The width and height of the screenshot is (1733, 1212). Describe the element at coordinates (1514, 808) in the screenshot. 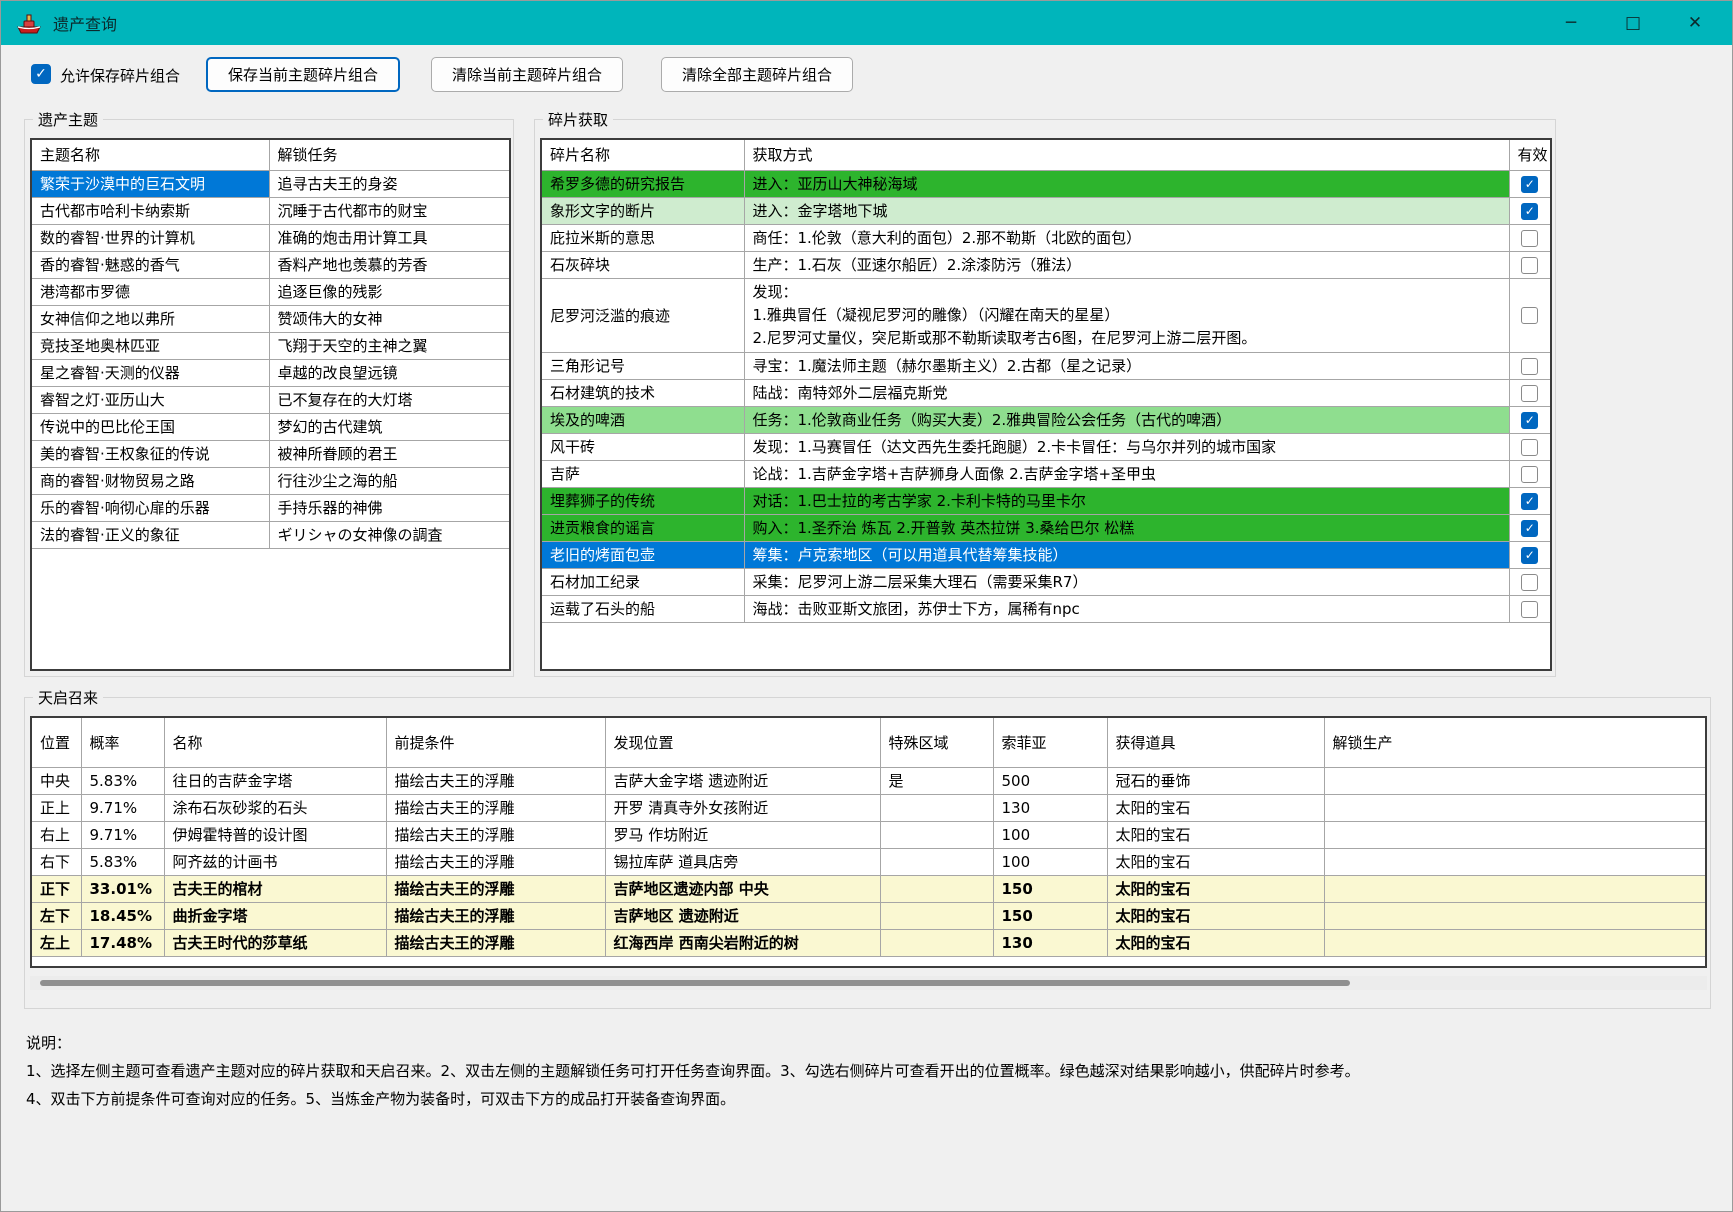

I see `summon-cell-unlock` at that location.